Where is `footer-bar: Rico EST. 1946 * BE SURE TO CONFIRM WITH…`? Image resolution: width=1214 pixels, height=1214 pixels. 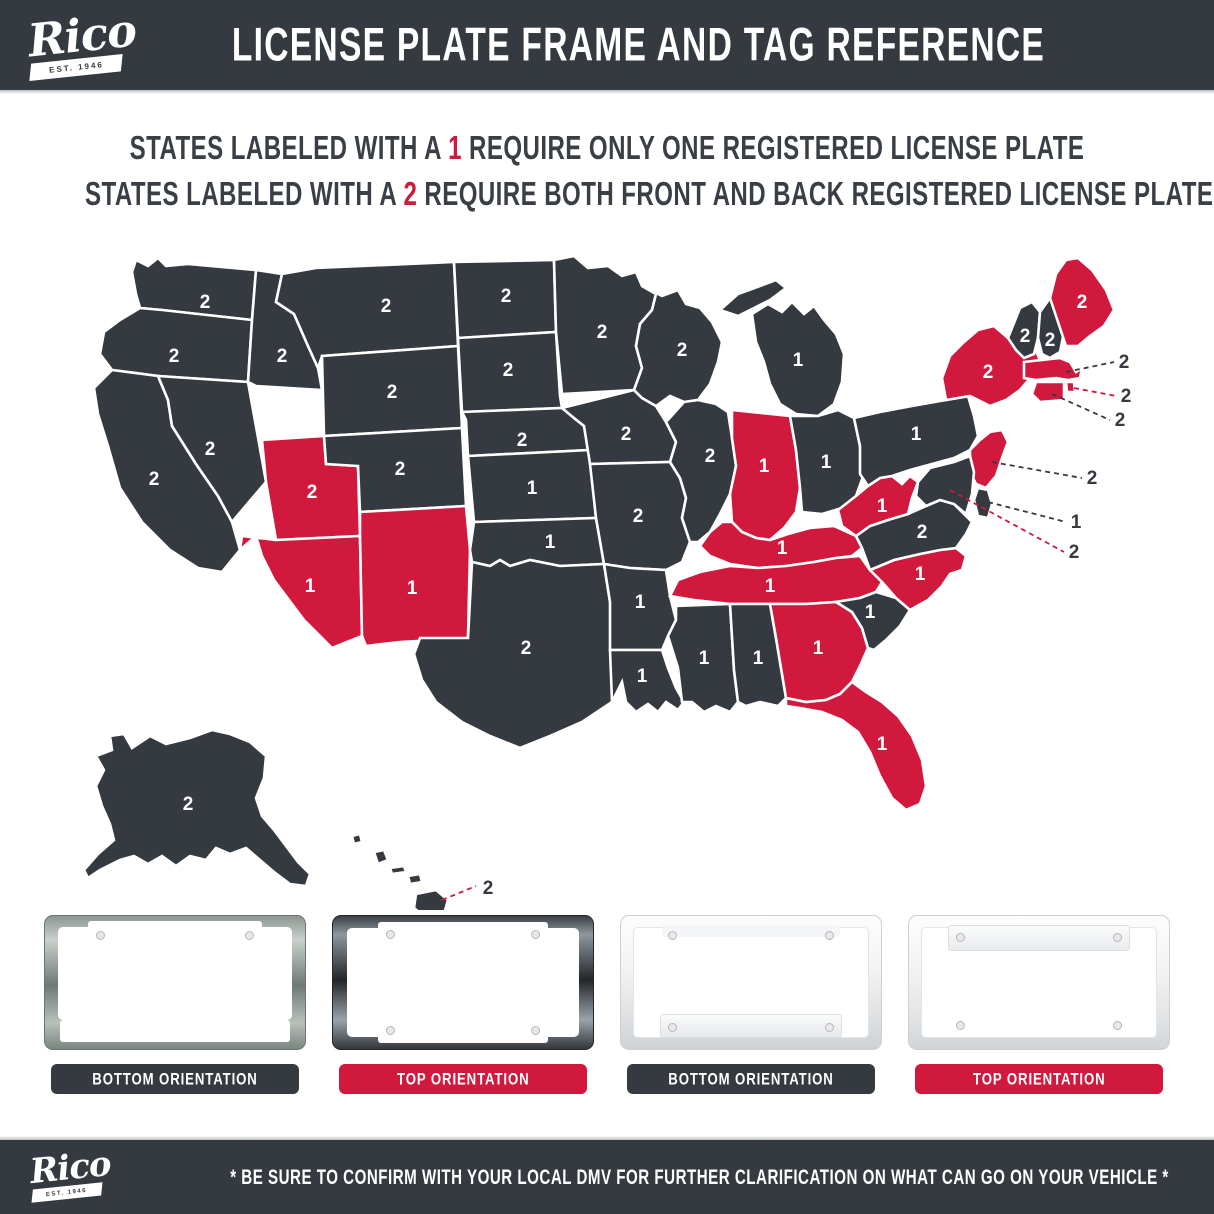
footer-bar: Rico EST. 1946 * BE SURE TO CONFIRM WITH… is located at coordinates (607, 1177).